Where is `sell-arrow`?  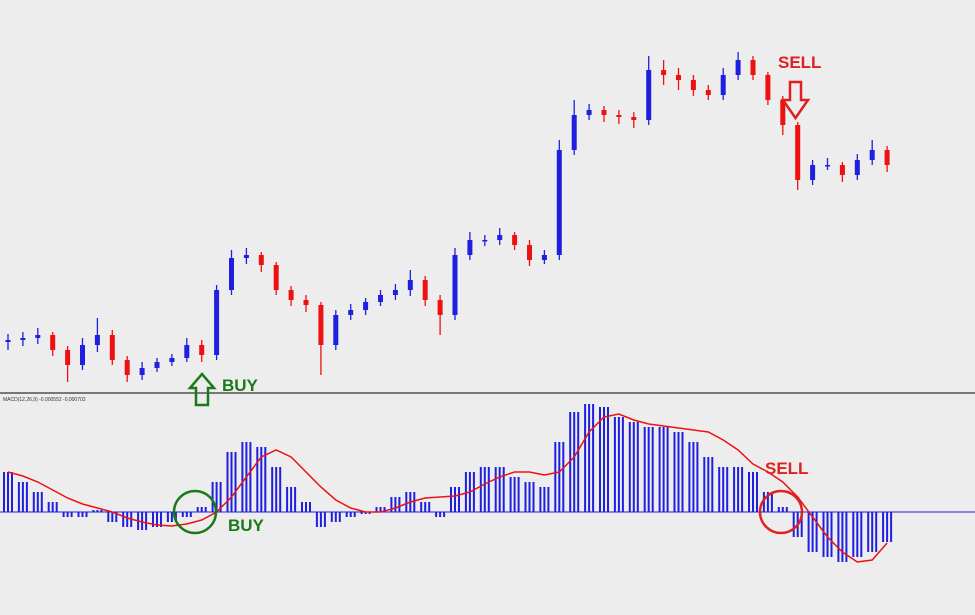 sell-arrow is located at coordinates (795, 100).